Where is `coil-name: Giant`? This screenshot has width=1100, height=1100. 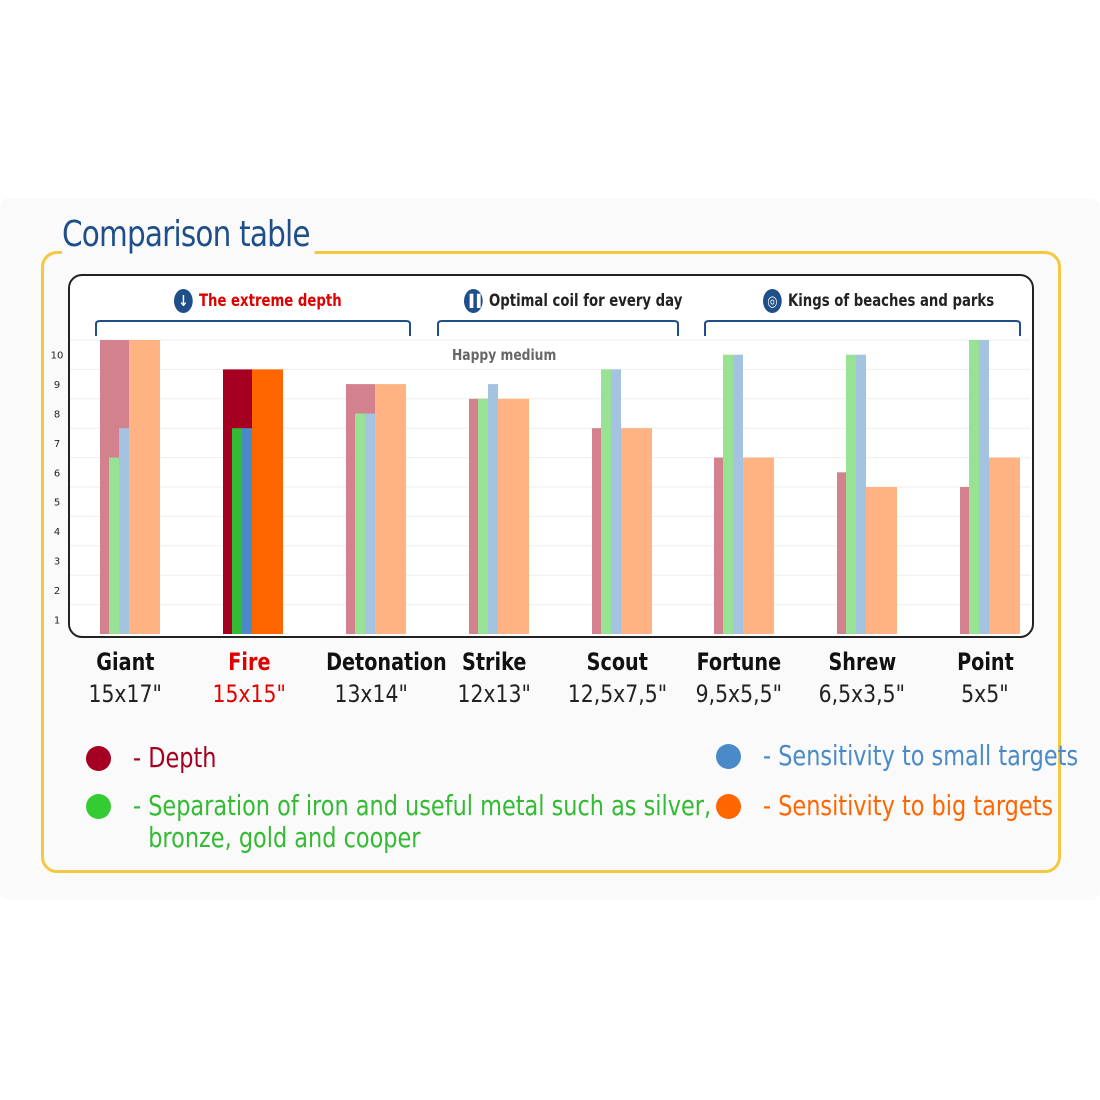 coil-name: Giant is located at coordinates (125, 662).